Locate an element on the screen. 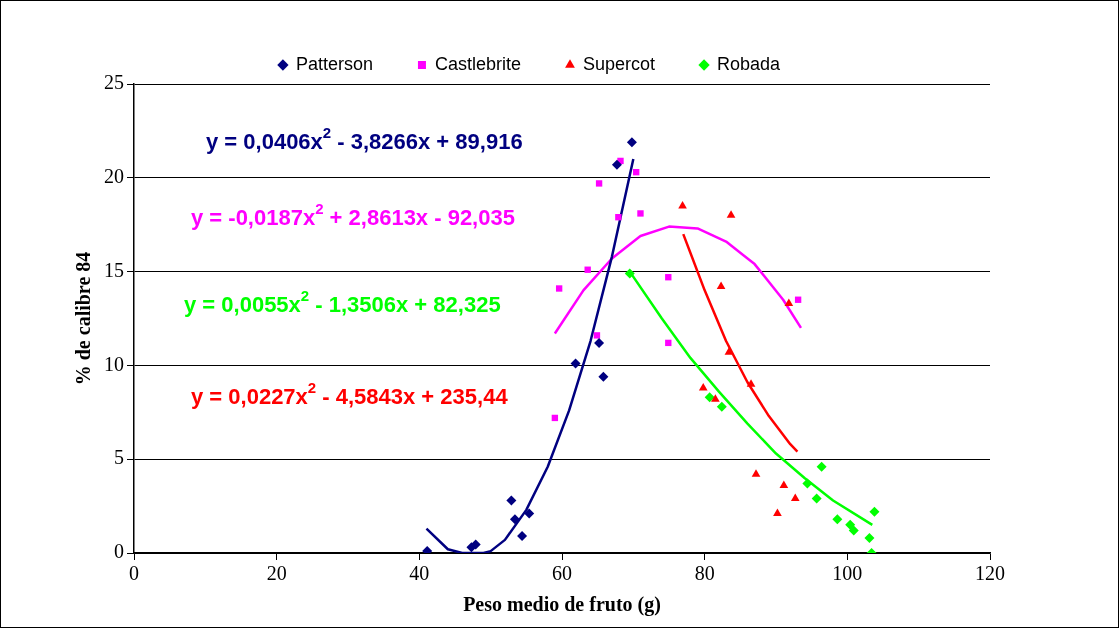 This screenshot has height=628, width=1119. legend-label: Castlebrite is located at coordinates (477, 63).